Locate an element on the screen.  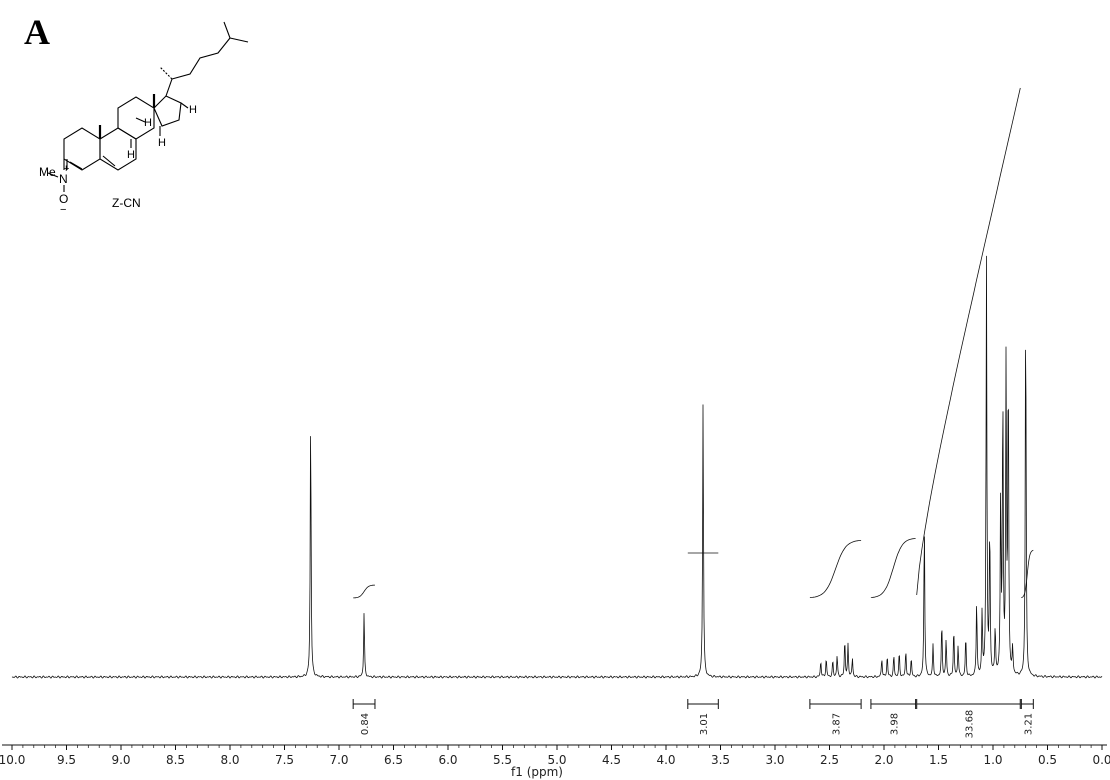
oxygen-label: O is located at coordinates (63, 199).